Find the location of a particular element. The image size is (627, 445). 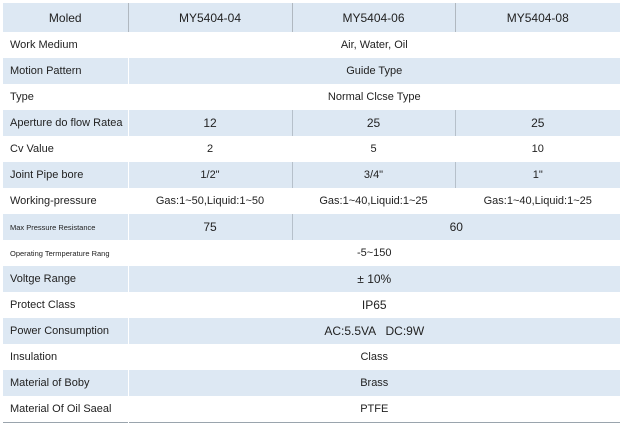

value-cell: 5 is located at coordinates (374, 149).